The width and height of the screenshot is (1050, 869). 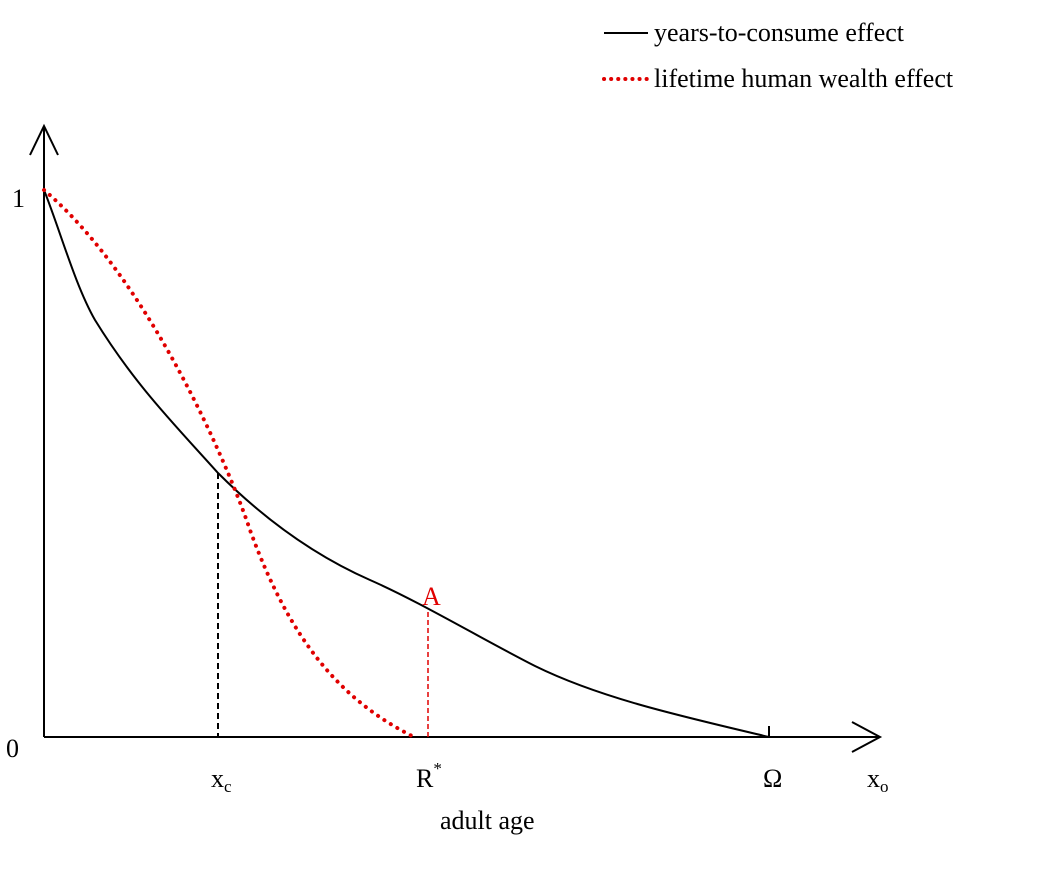 I want to click on tick-label-rstar: R*, so click(x=429, y=776).